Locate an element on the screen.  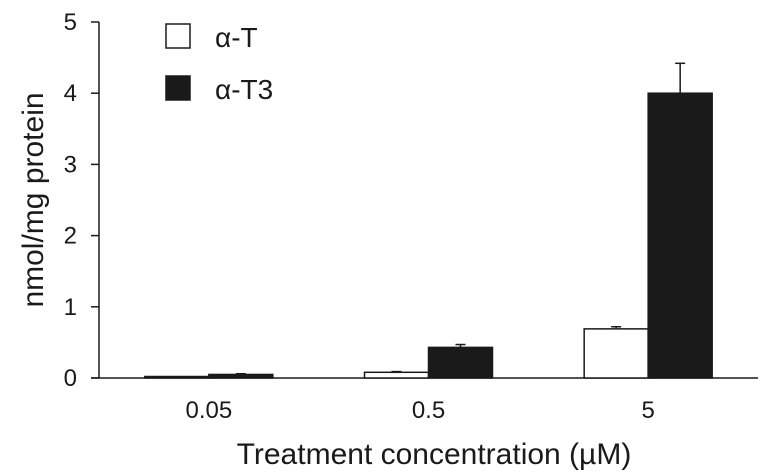
y-tick-label: 0 is located at coordinates (70, 378).